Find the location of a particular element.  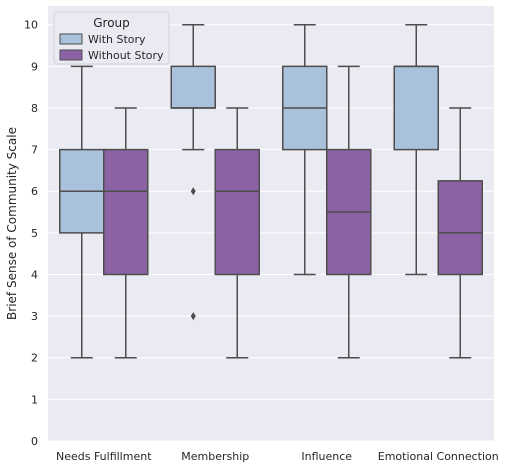

legend-label-1: Without Story is located at coordinates (126, 55).